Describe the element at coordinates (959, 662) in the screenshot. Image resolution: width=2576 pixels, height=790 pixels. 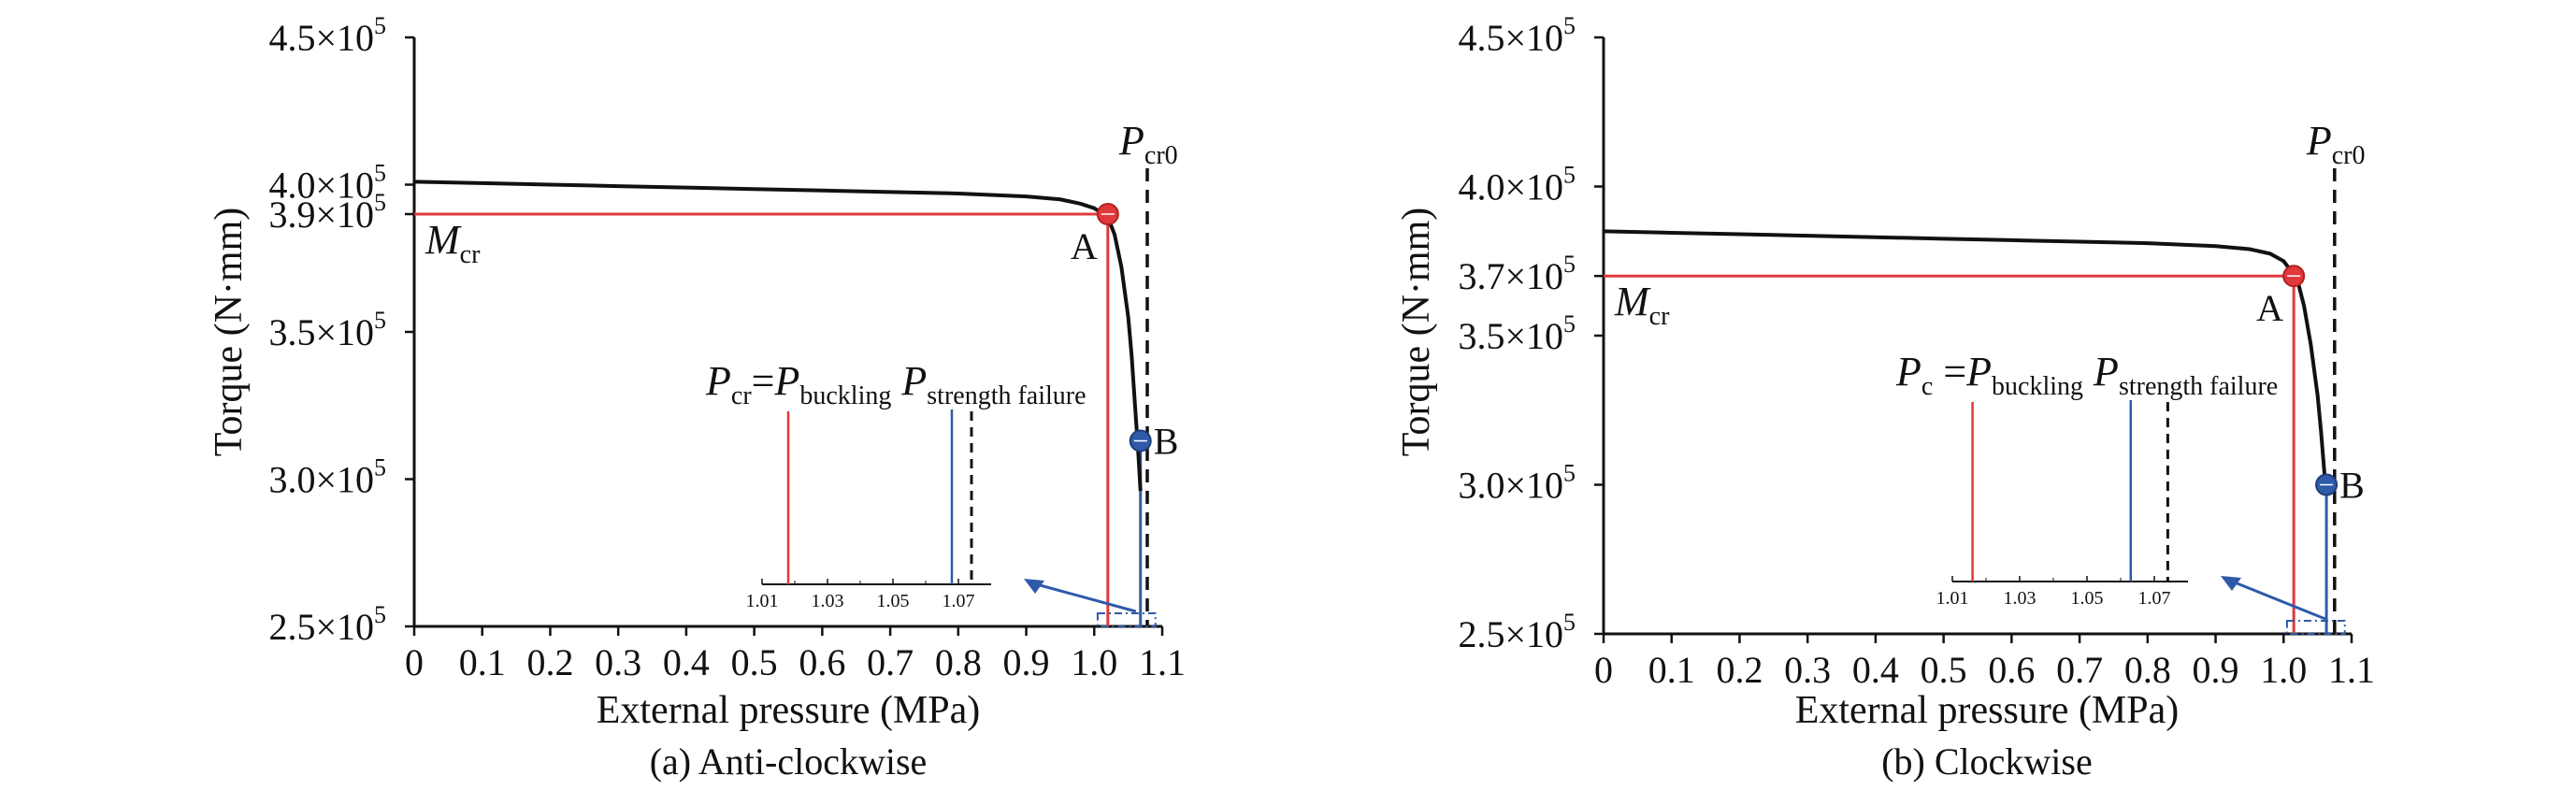
I see `x-tick-label: 0.8` at that location.